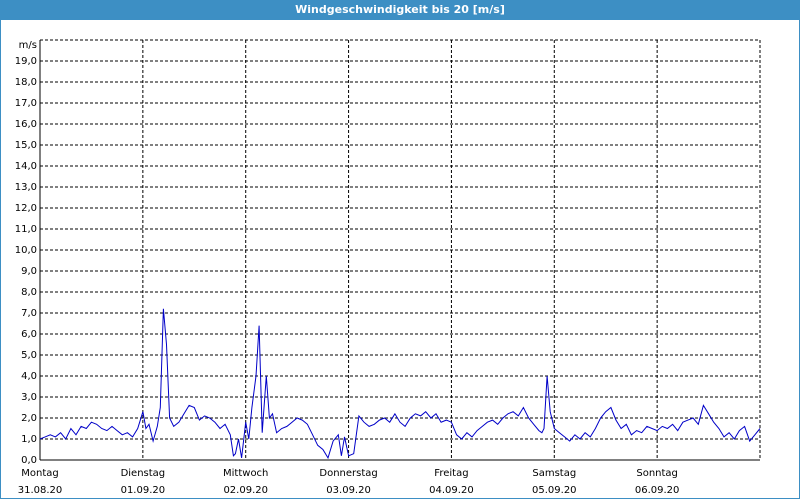 This screenshot has height=500, width=800. I want to click on x-tick-date: 31.08.20, so click(40, 490).